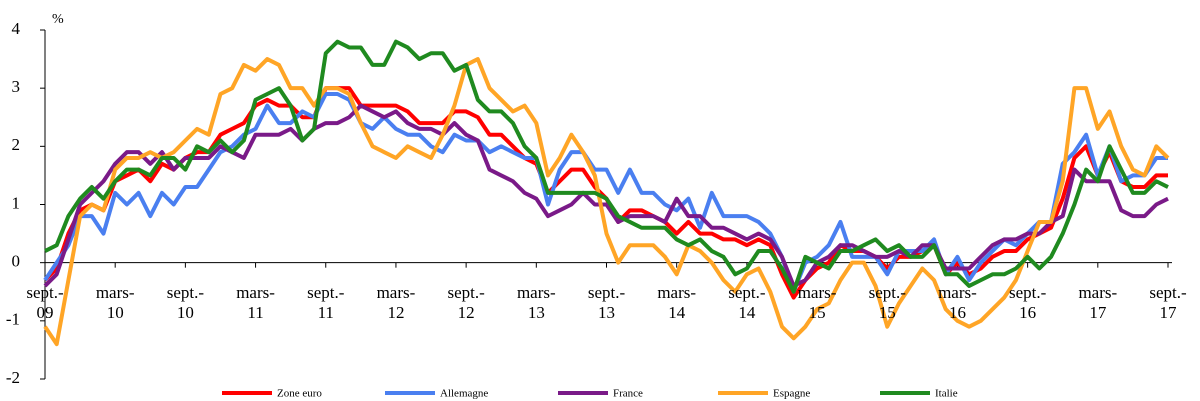 This screenshot has height=401, width=1200. I want to click on y-unit: %, so click(58, 19).